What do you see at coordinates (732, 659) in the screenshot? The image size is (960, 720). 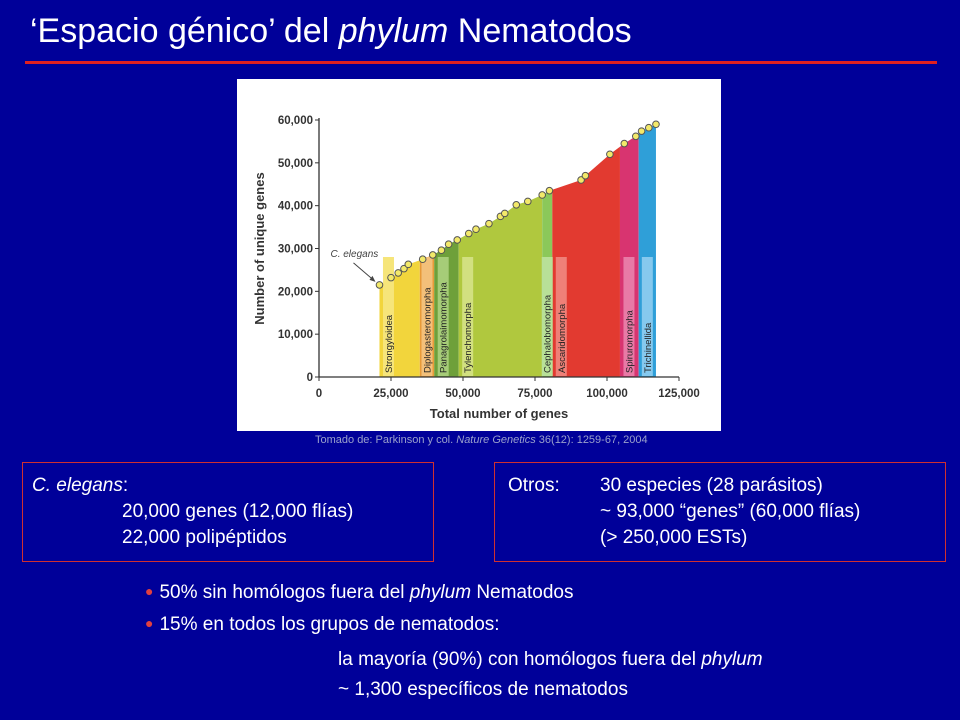 I see `sub-1-phylum: phylum` at bounding box center [732, 659].